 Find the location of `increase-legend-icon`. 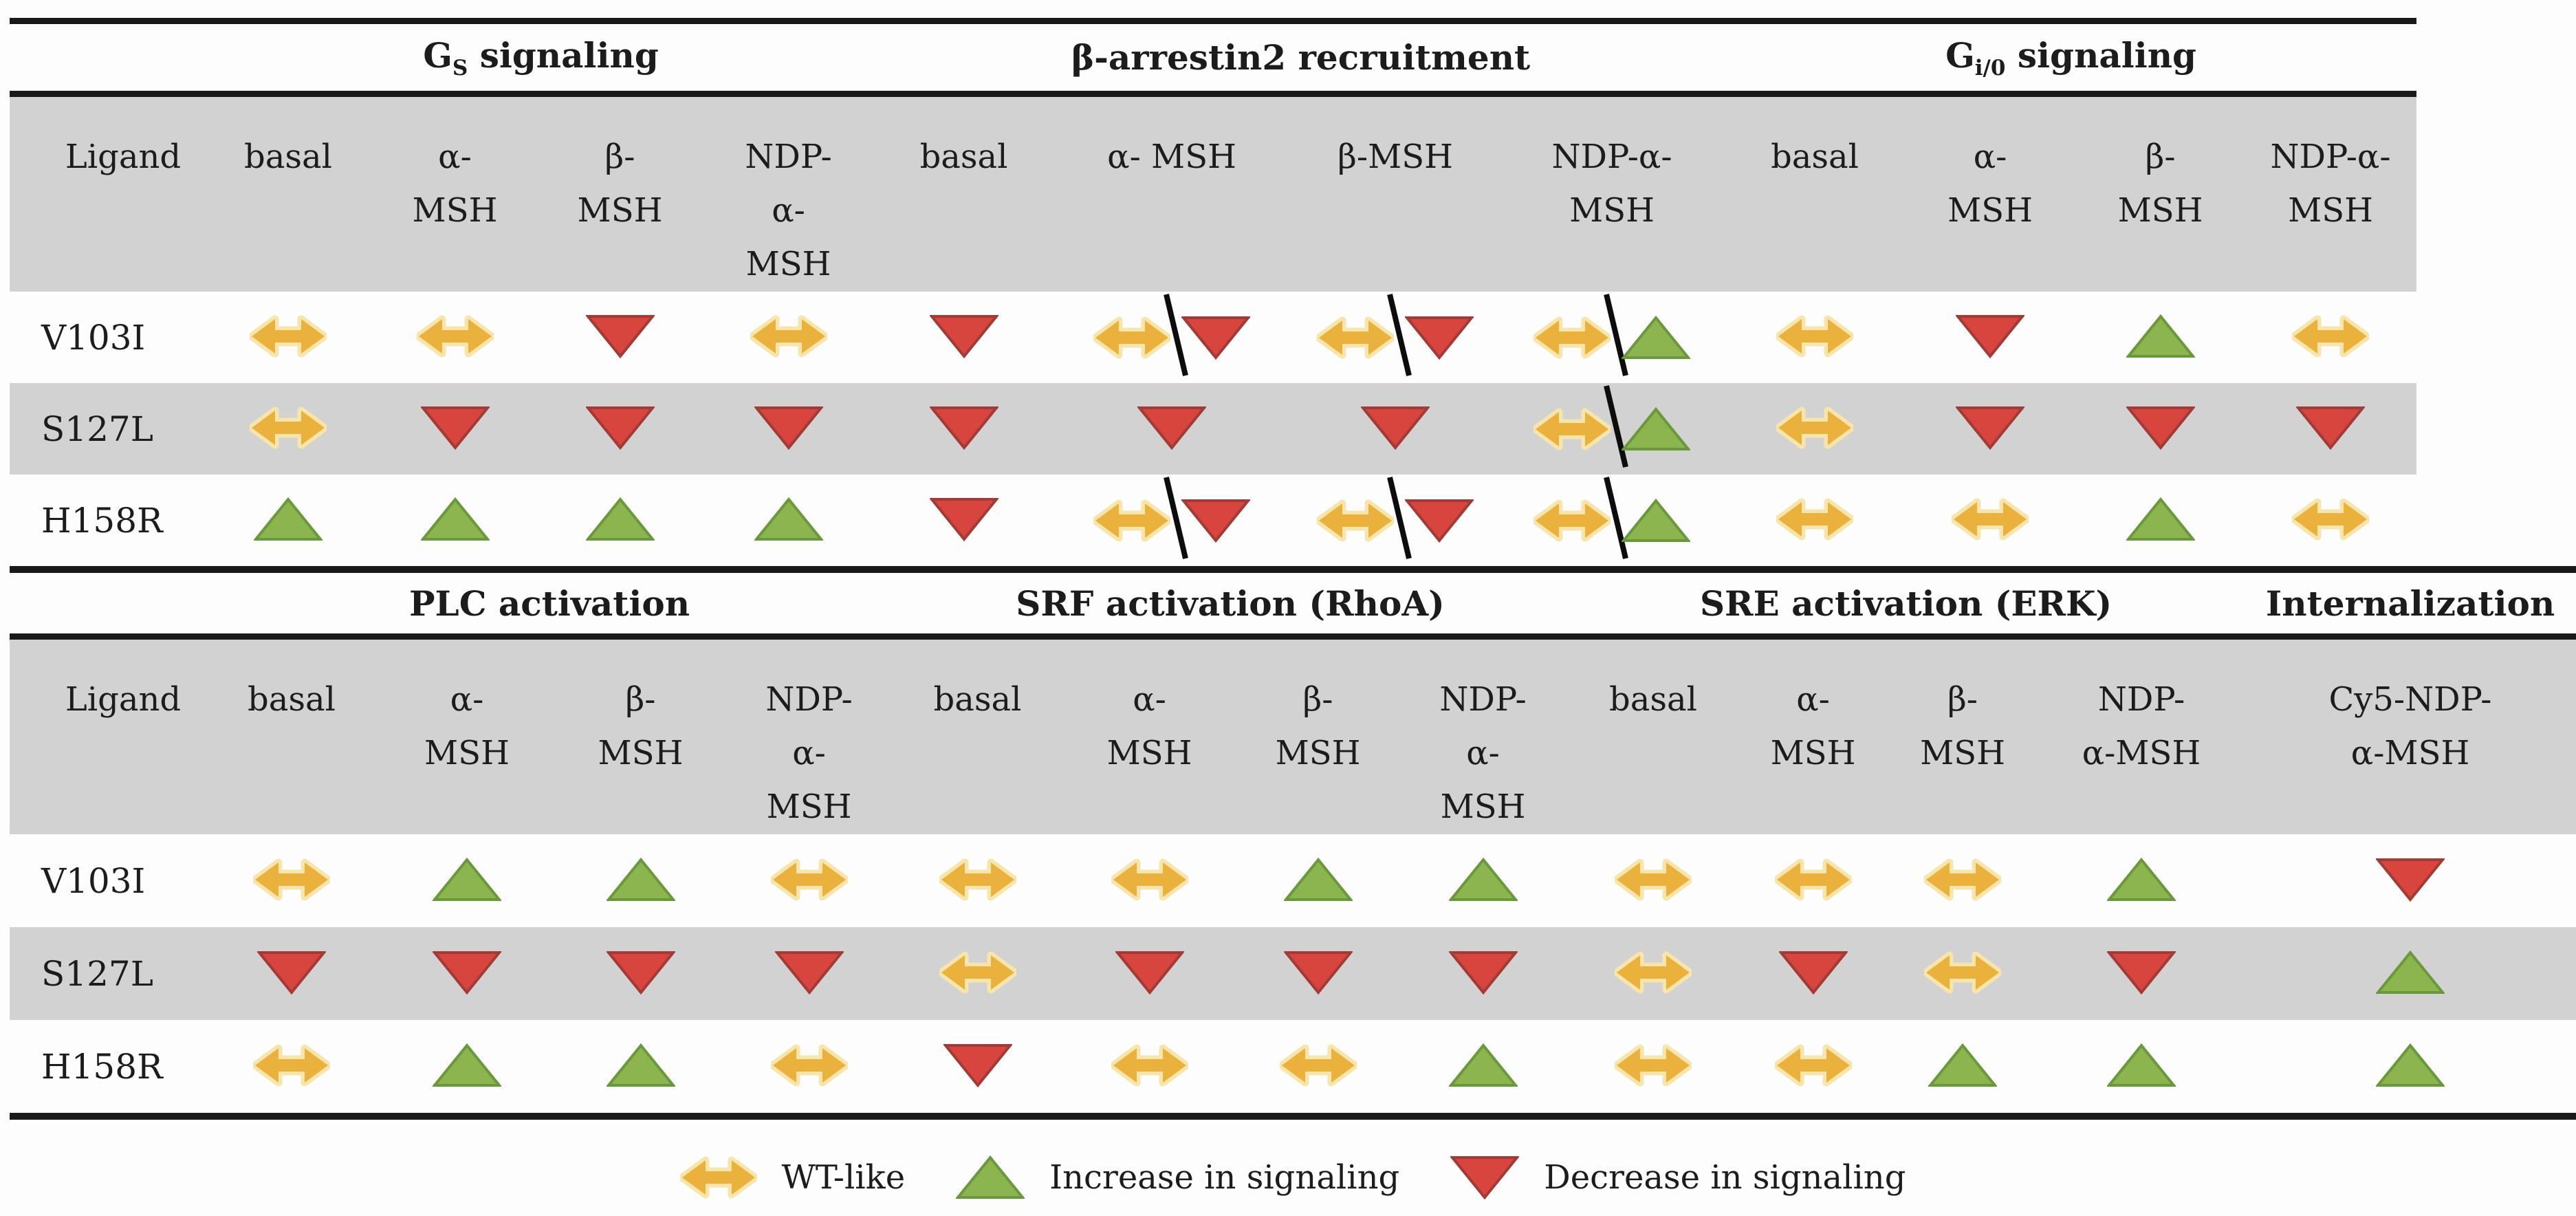

increase-legend-icon is located at coordinates (990, 1177).